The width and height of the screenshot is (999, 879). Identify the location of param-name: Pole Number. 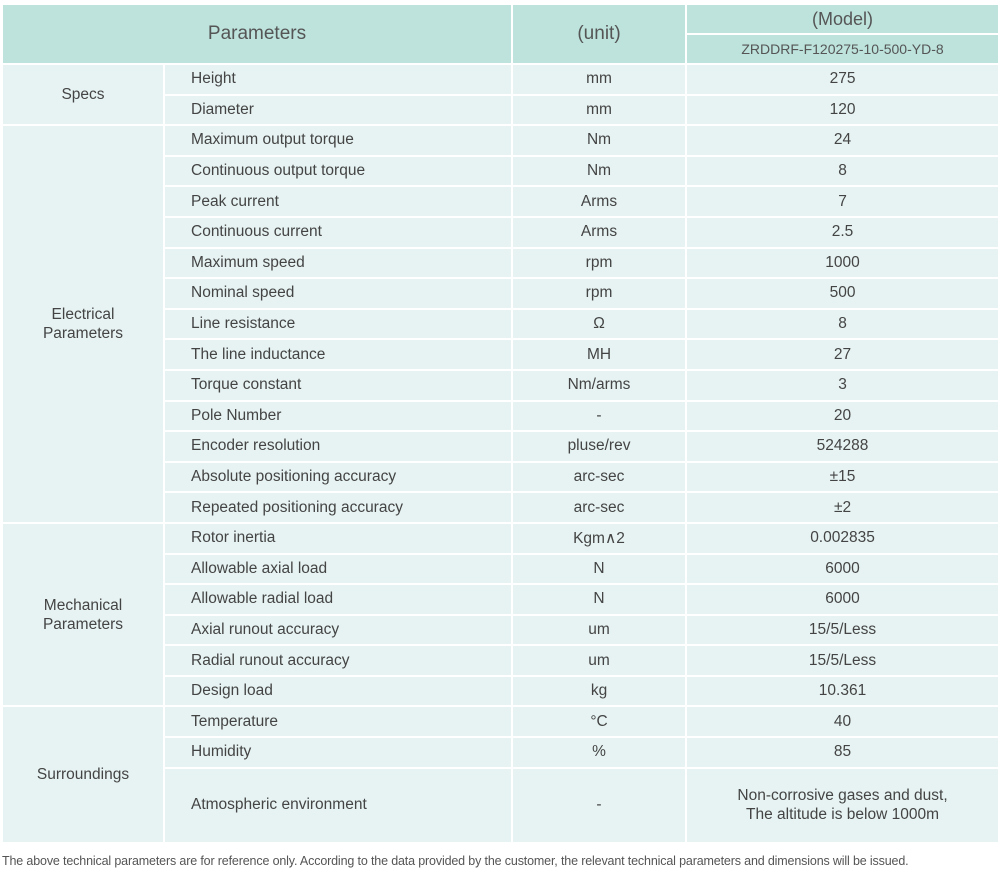
(338, 416).